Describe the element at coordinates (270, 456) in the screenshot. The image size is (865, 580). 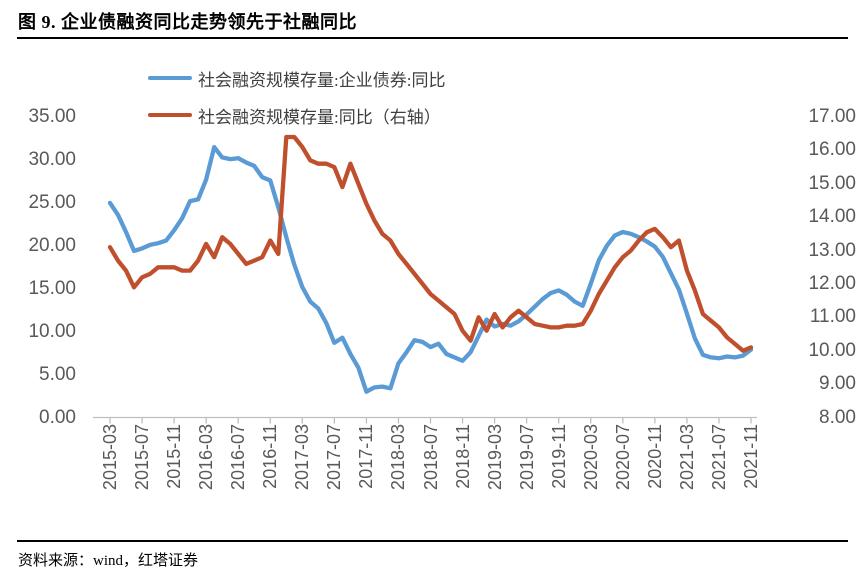
I see `x-axis-tick-label: 2016-11` at that location.